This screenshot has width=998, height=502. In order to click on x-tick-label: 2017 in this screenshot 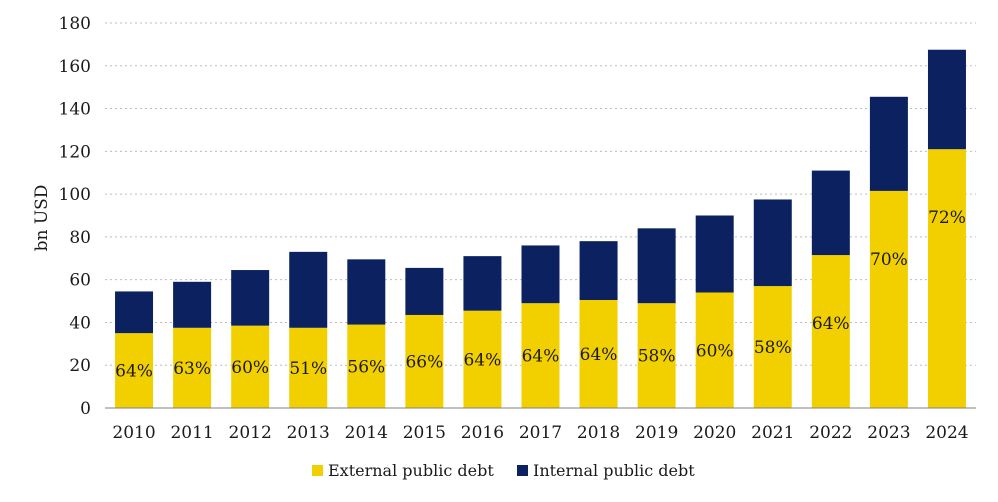, I will do `click(540, 433)`.